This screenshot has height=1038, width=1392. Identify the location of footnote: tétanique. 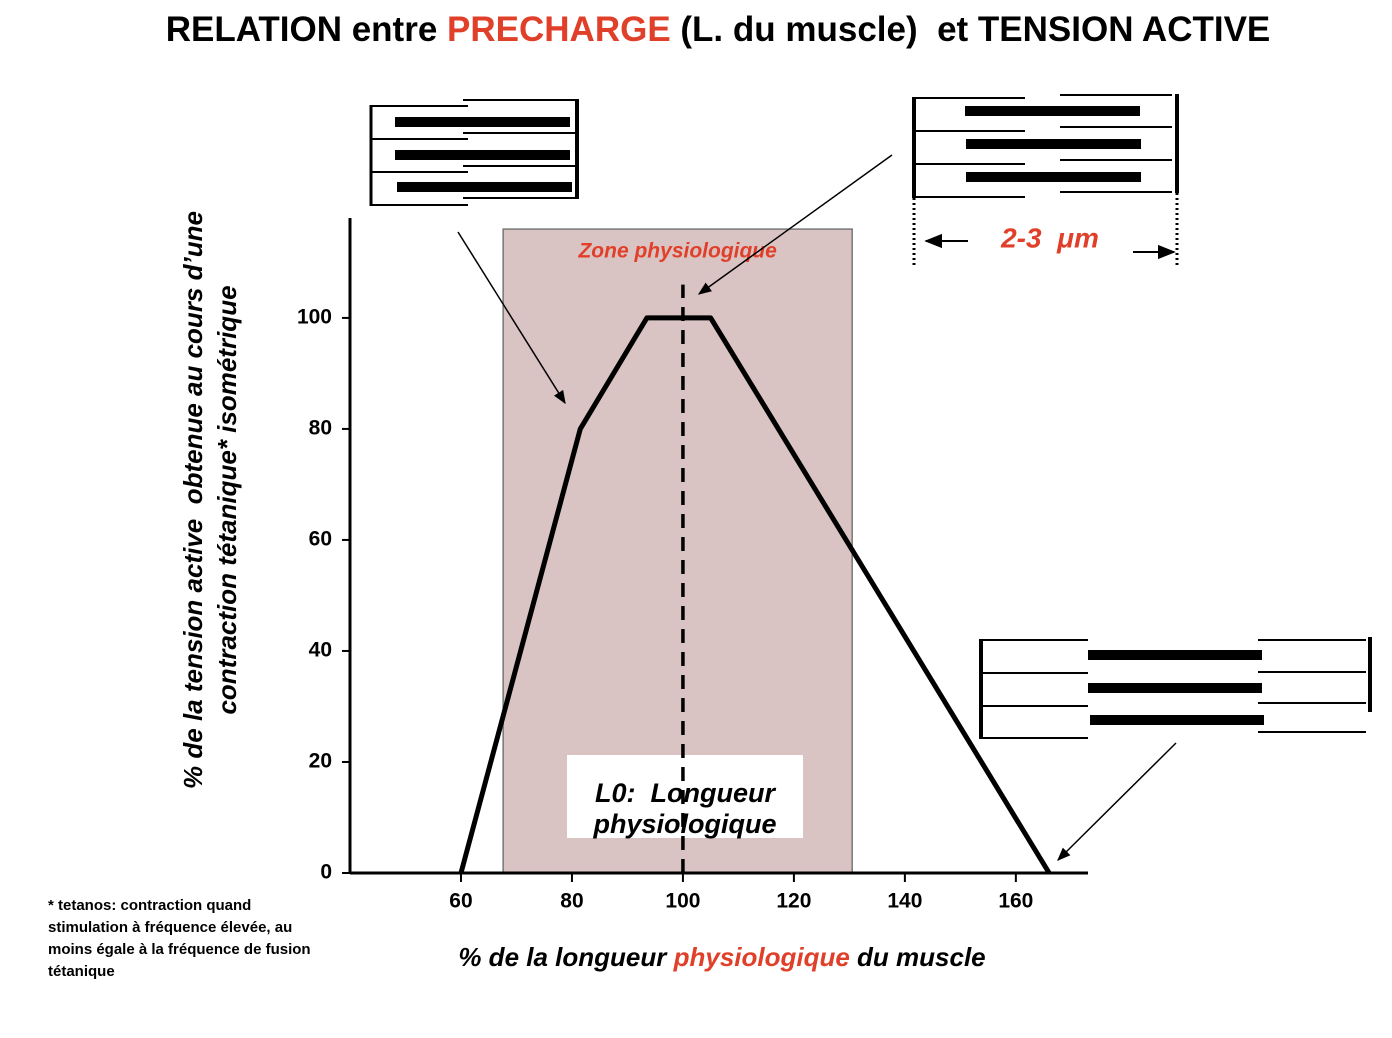
(81, 971).